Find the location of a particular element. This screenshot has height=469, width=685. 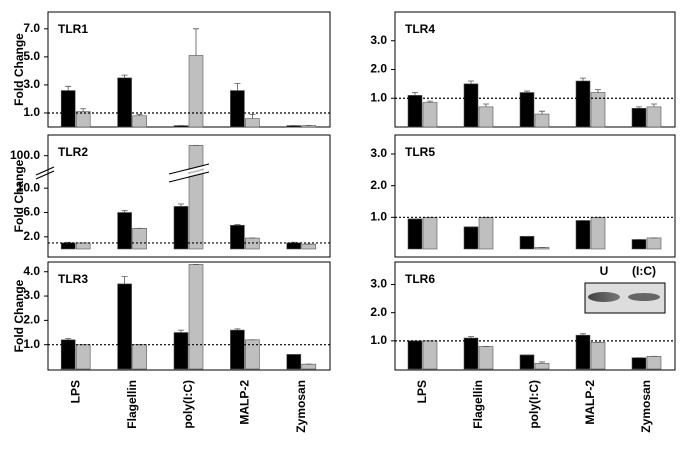

panel-title: TLR6 is located at coordinates (420, 279).